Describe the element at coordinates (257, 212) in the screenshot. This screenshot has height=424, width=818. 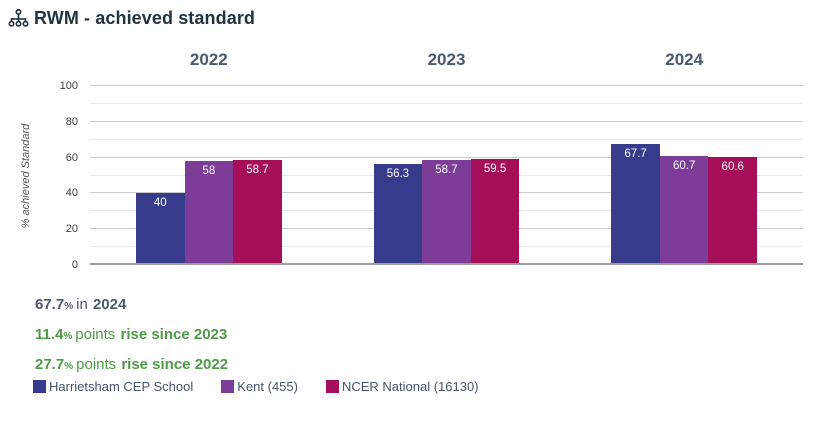
I see `bar-2022-ncer-national-16130: 58.7` at that location.